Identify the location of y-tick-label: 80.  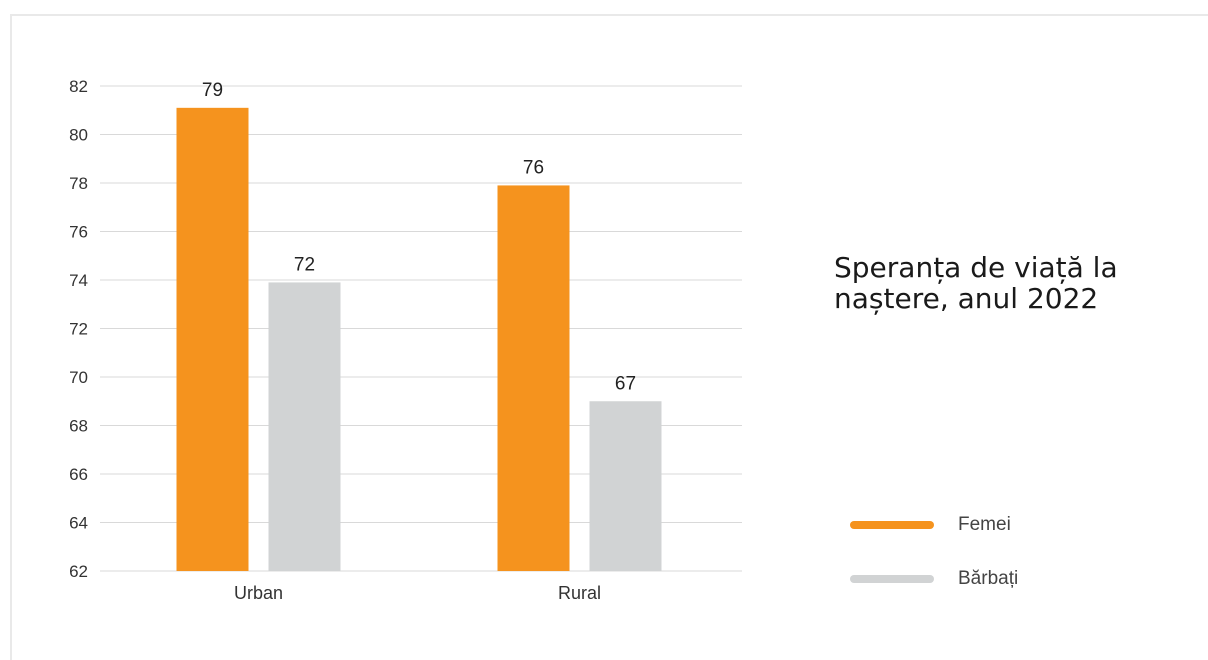
(78, 135).